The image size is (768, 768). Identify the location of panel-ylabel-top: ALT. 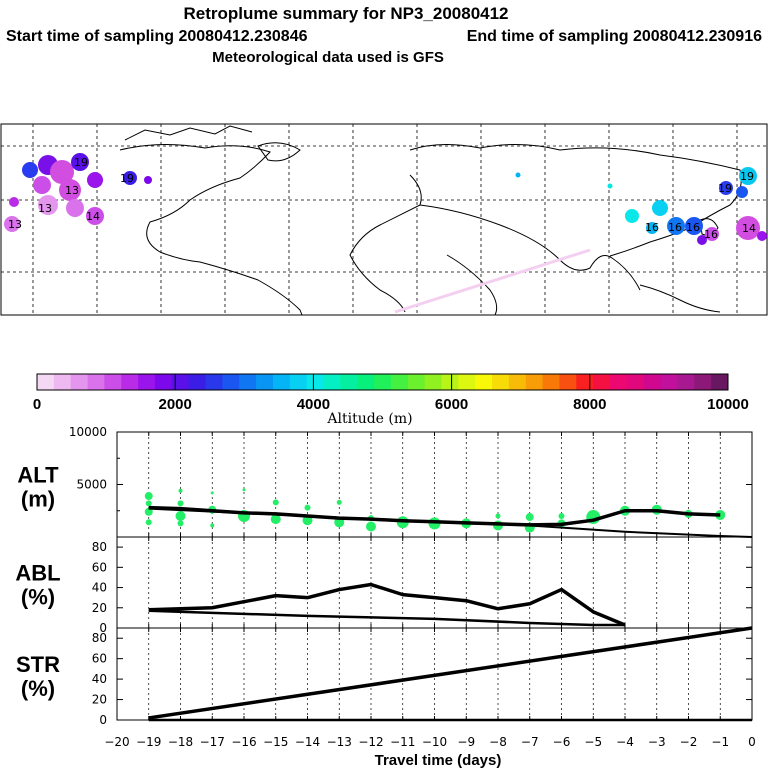
(38, 475).